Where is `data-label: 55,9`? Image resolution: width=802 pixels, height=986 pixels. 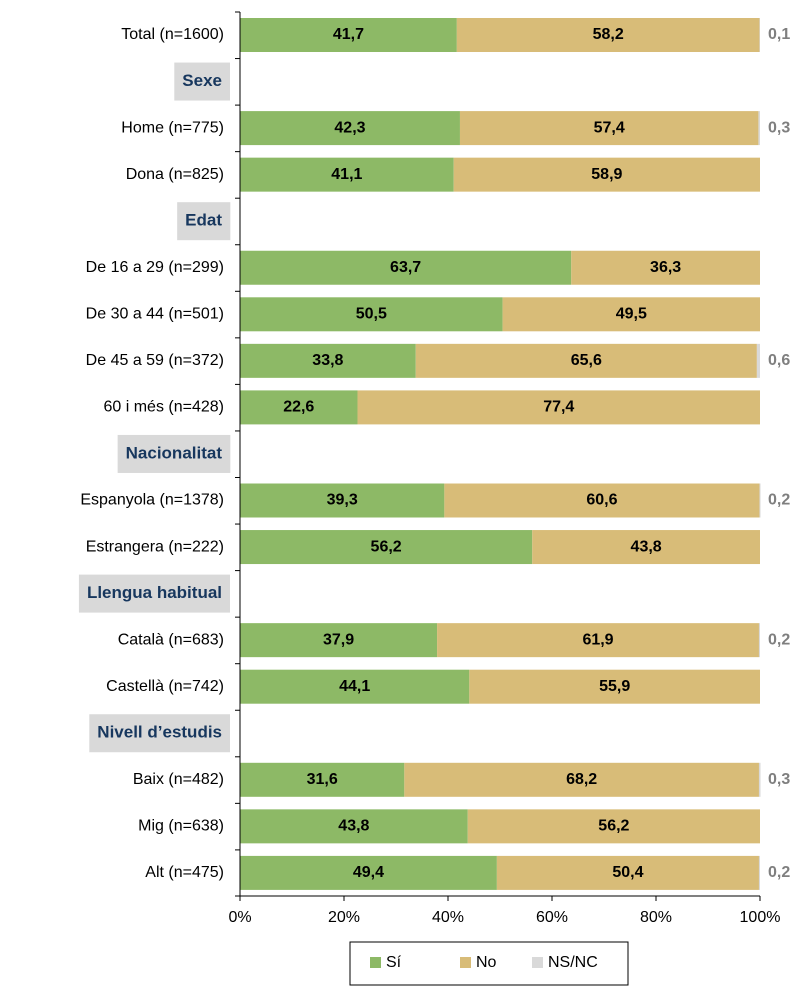 data-label: 55,9 is located at coordinates (614, 686).